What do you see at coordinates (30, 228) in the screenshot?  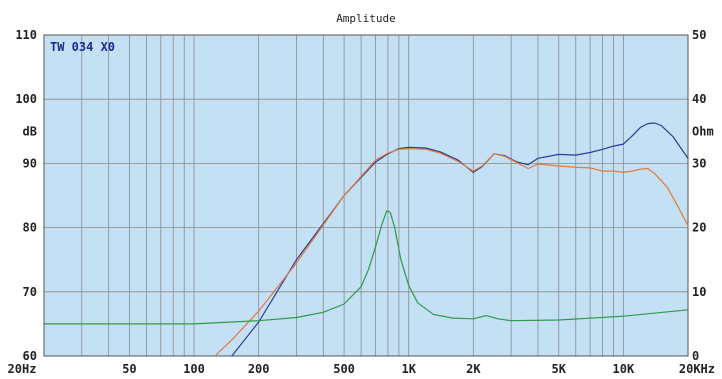 I see `y-left-tick-label: 80` at bounding box center [30, 228].